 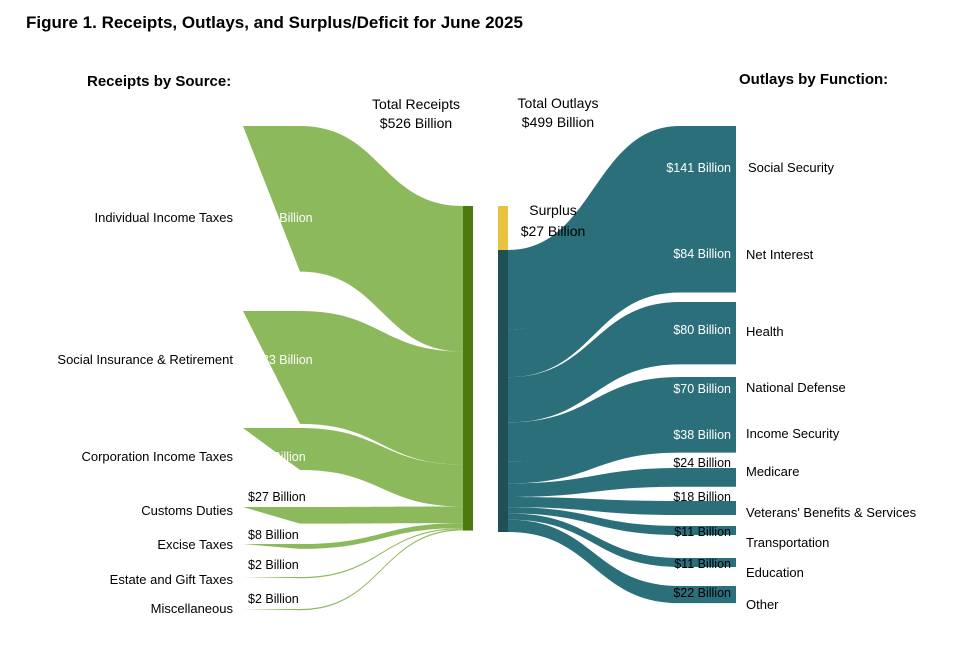 What do you see at coordinates (353, 467) in the screenshot?
I see `receipt-flow-corporation-income-taxes` at bounding box center [353, 467].